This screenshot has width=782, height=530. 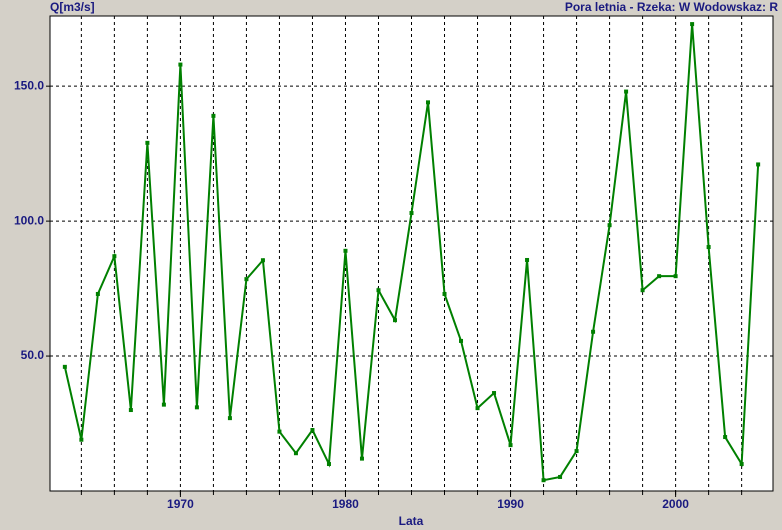 I want to click on y-axis-label: Q[m3/s], so click(x=72, y=7).